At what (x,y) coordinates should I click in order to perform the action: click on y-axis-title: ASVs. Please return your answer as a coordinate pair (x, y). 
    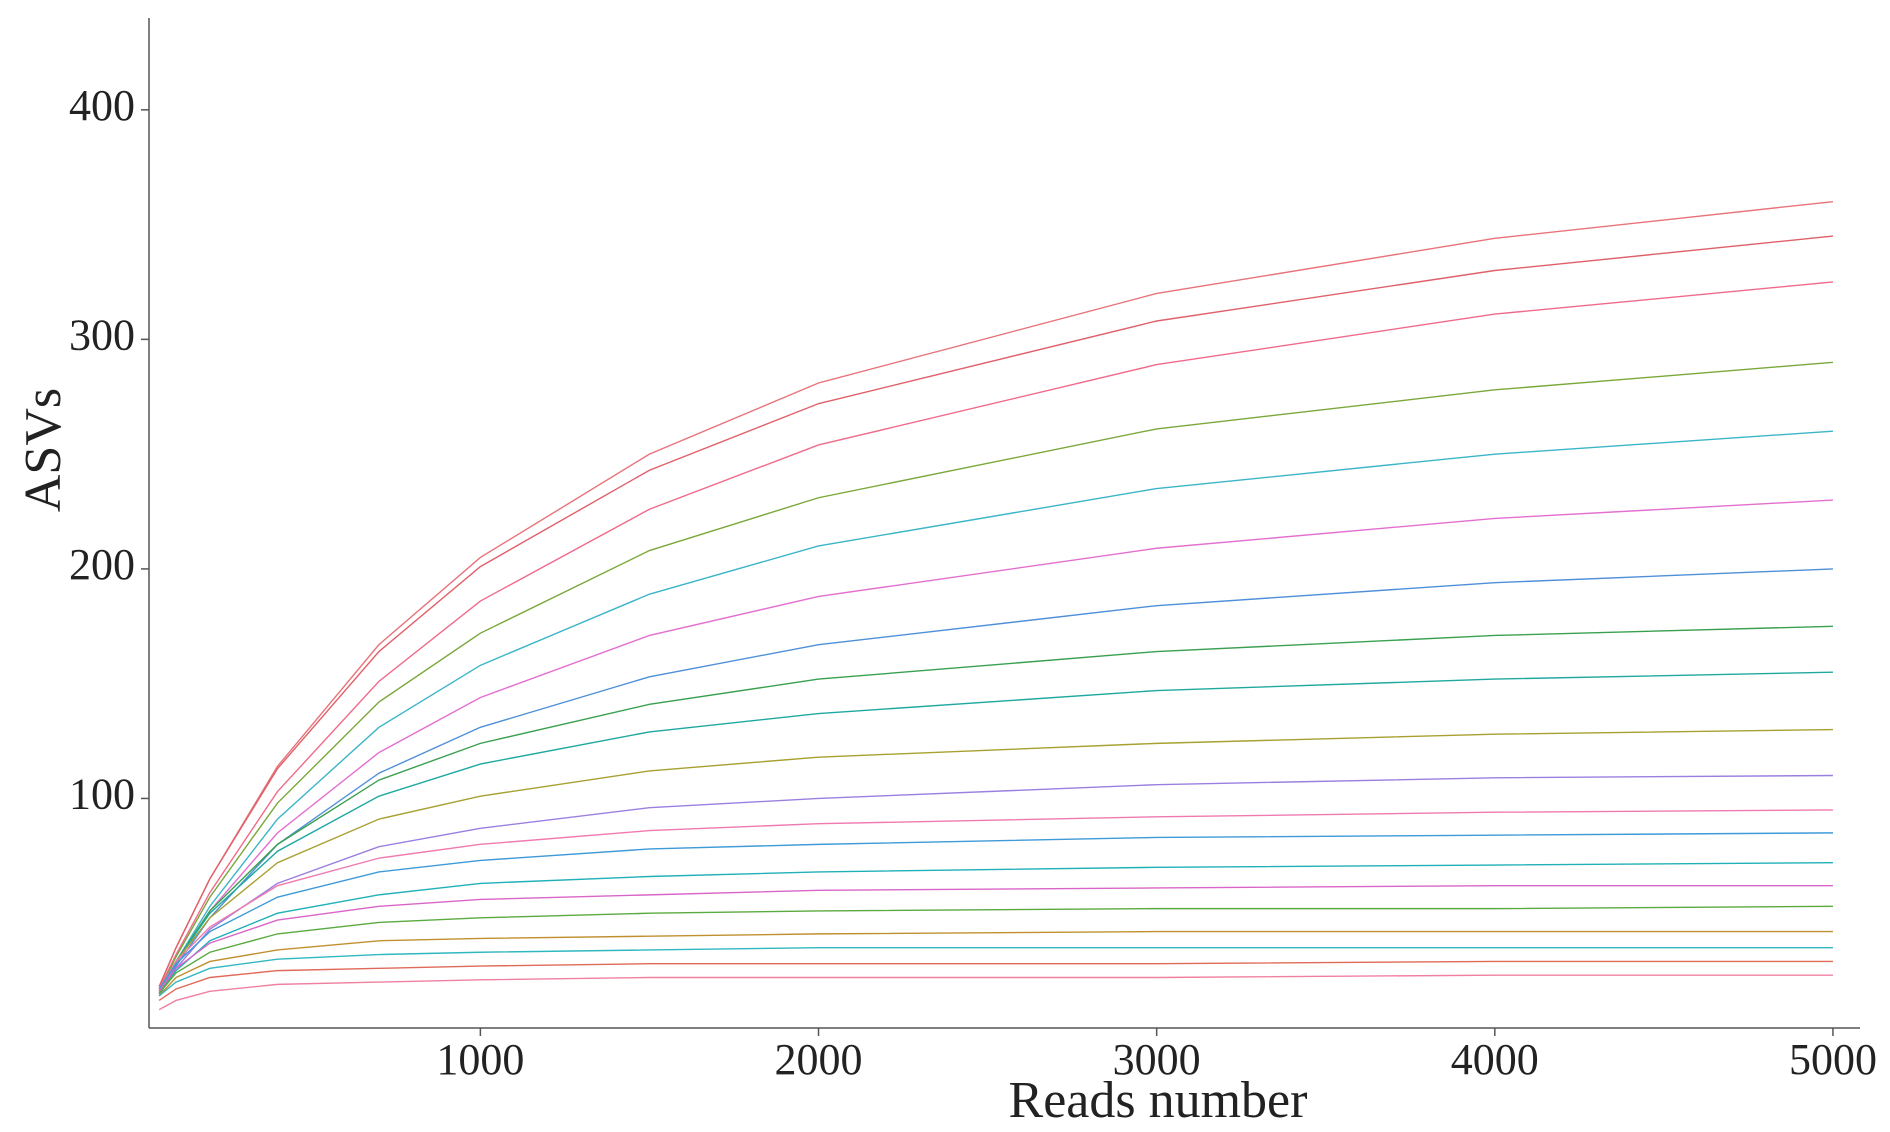
    Looking at the image, I should click on (43, 450).